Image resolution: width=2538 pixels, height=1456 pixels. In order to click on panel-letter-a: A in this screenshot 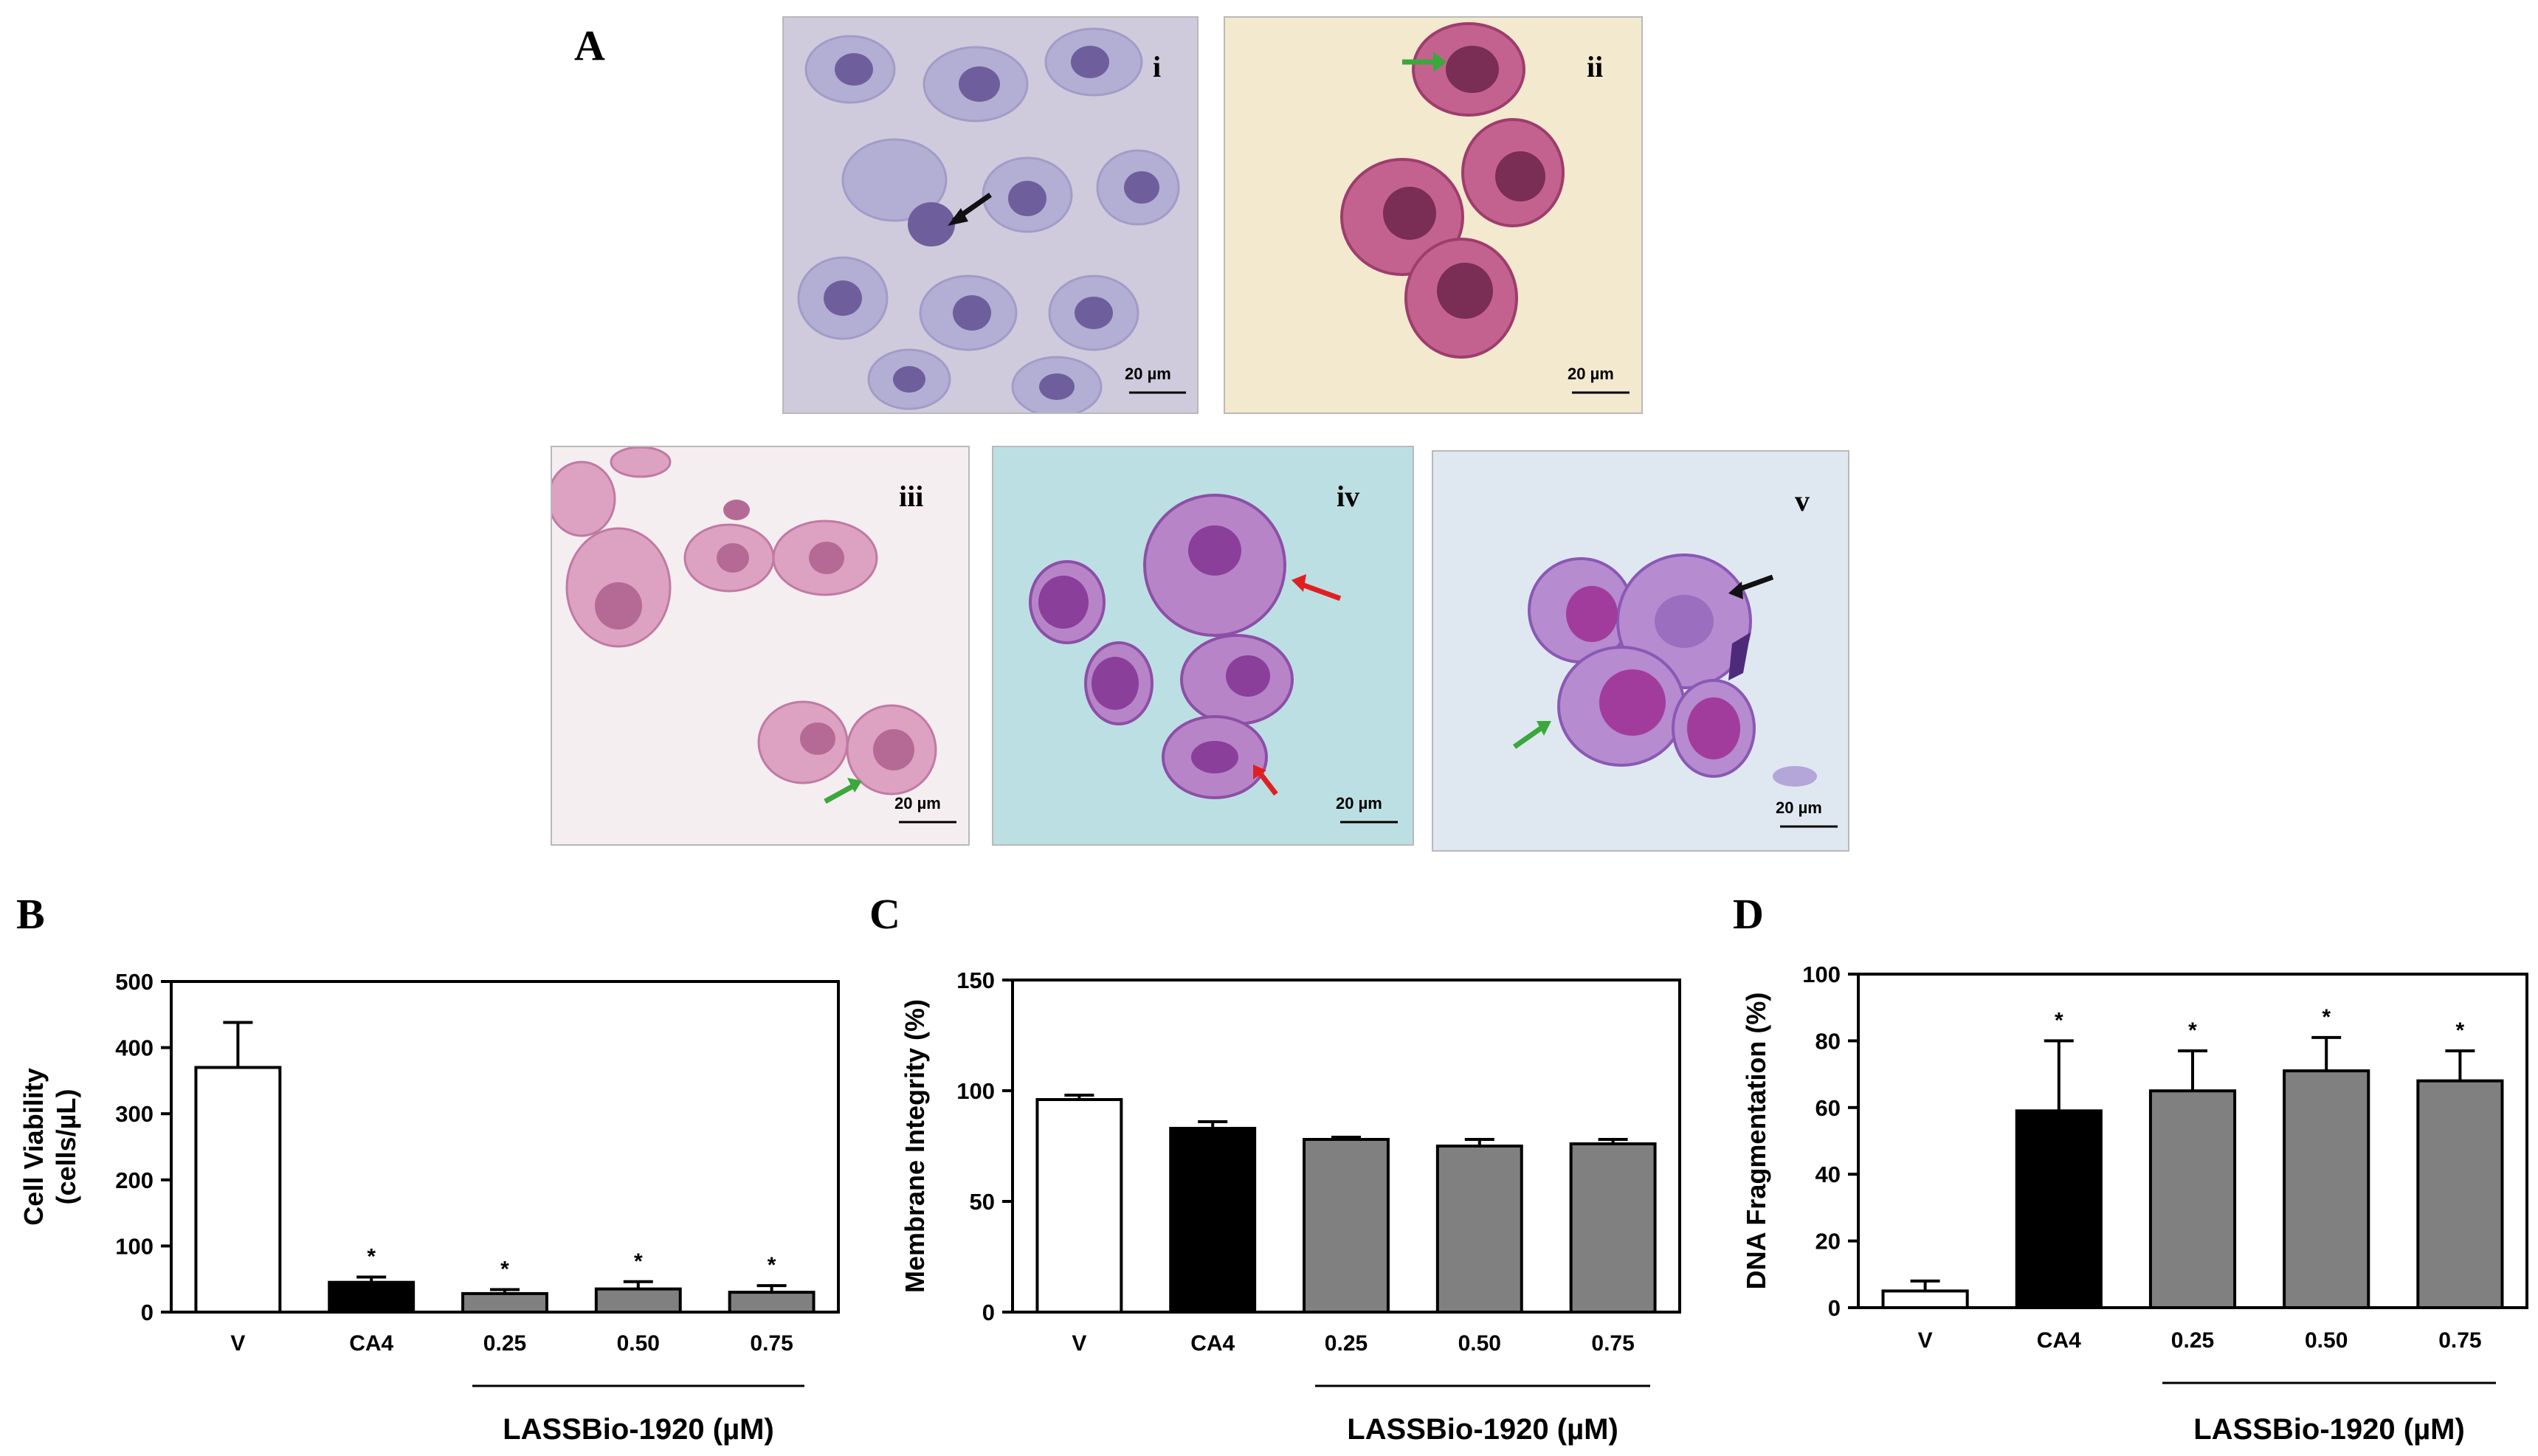, I will do `click(589, 45)`.